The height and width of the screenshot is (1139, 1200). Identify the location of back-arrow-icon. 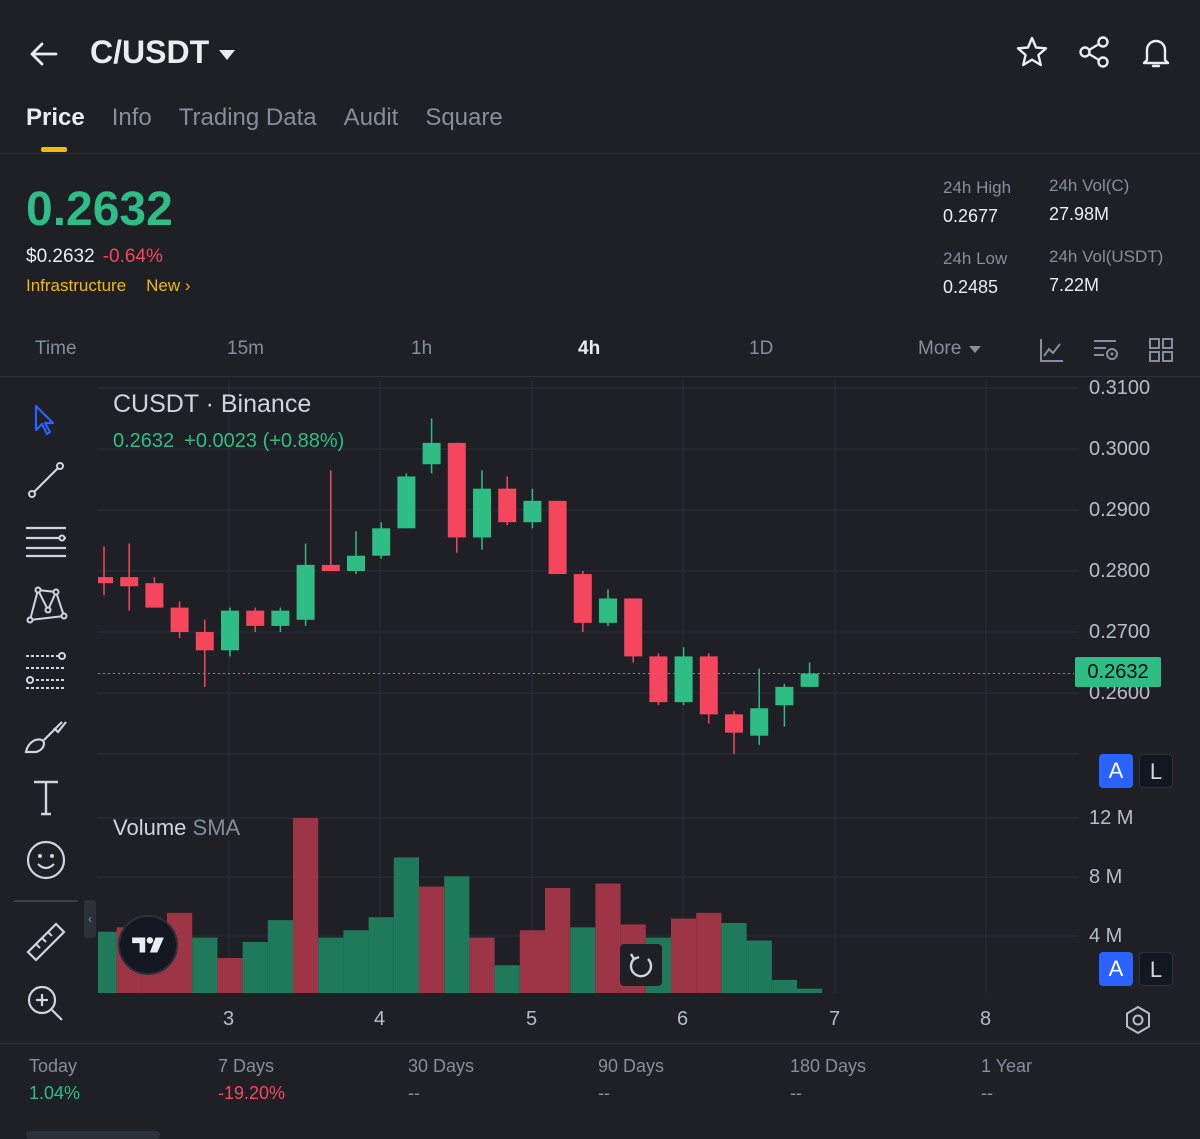
(44, 54).